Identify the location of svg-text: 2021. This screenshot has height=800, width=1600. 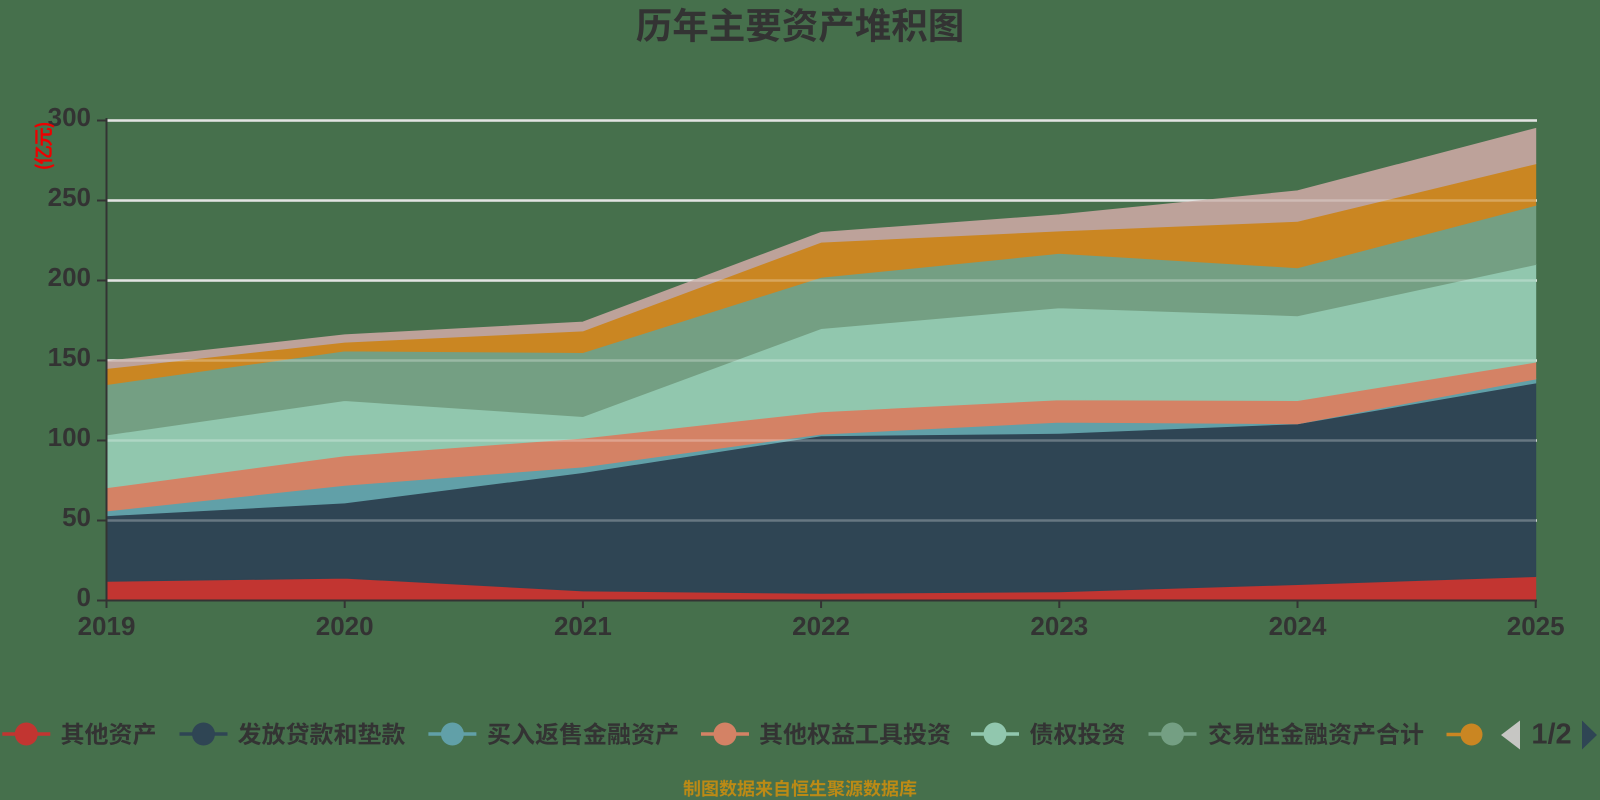
(583, 626).